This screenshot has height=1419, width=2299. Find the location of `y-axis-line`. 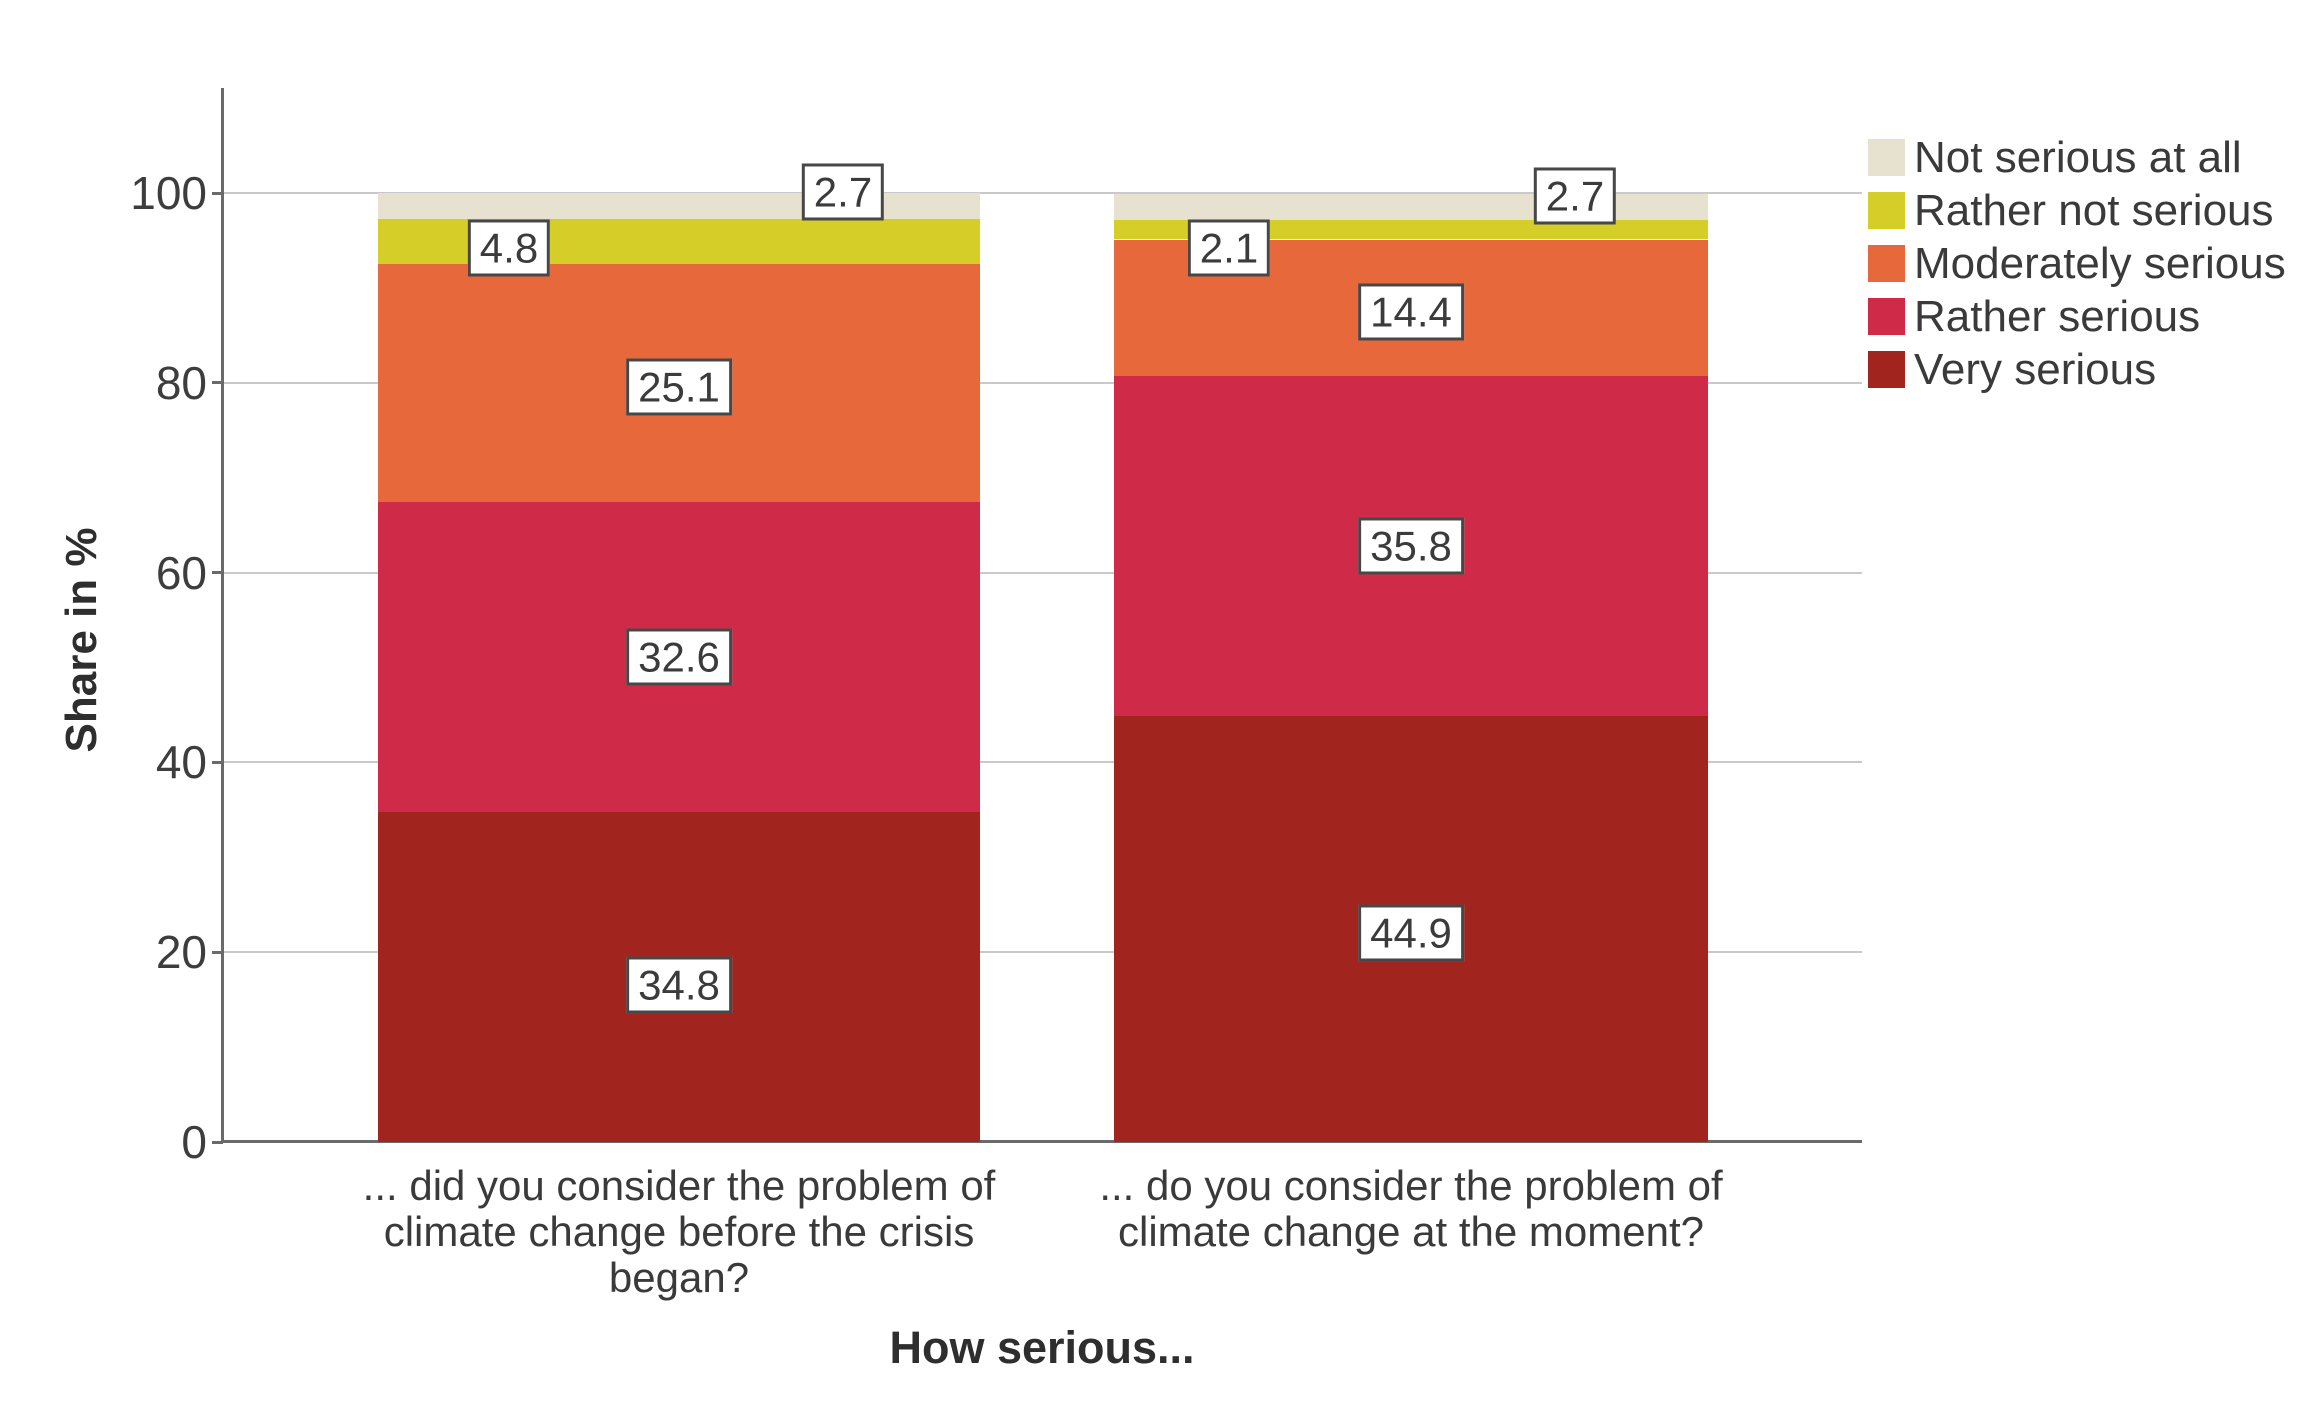

y-axis-line is located at coordinates (222, 615).